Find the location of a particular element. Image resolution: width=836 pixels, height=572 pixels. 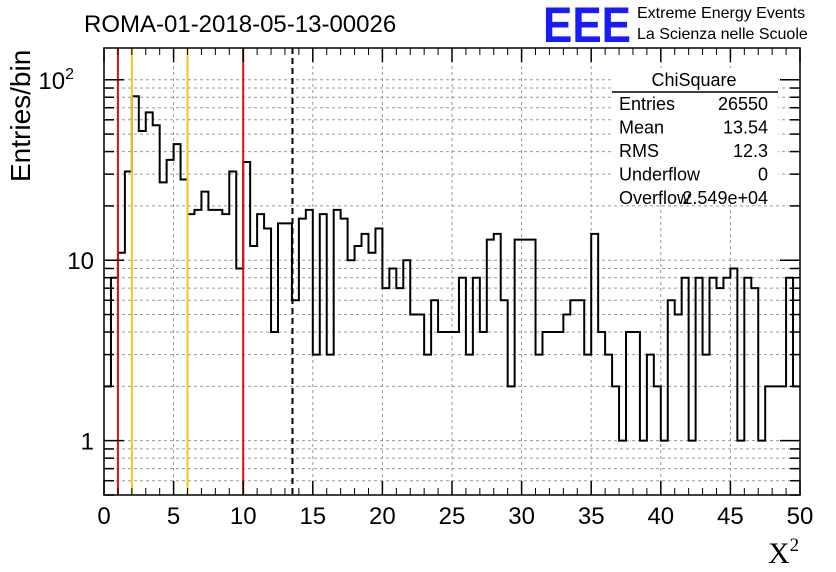

logo-line-1: Extreme Energy Events is located at coordinates (721, 13).